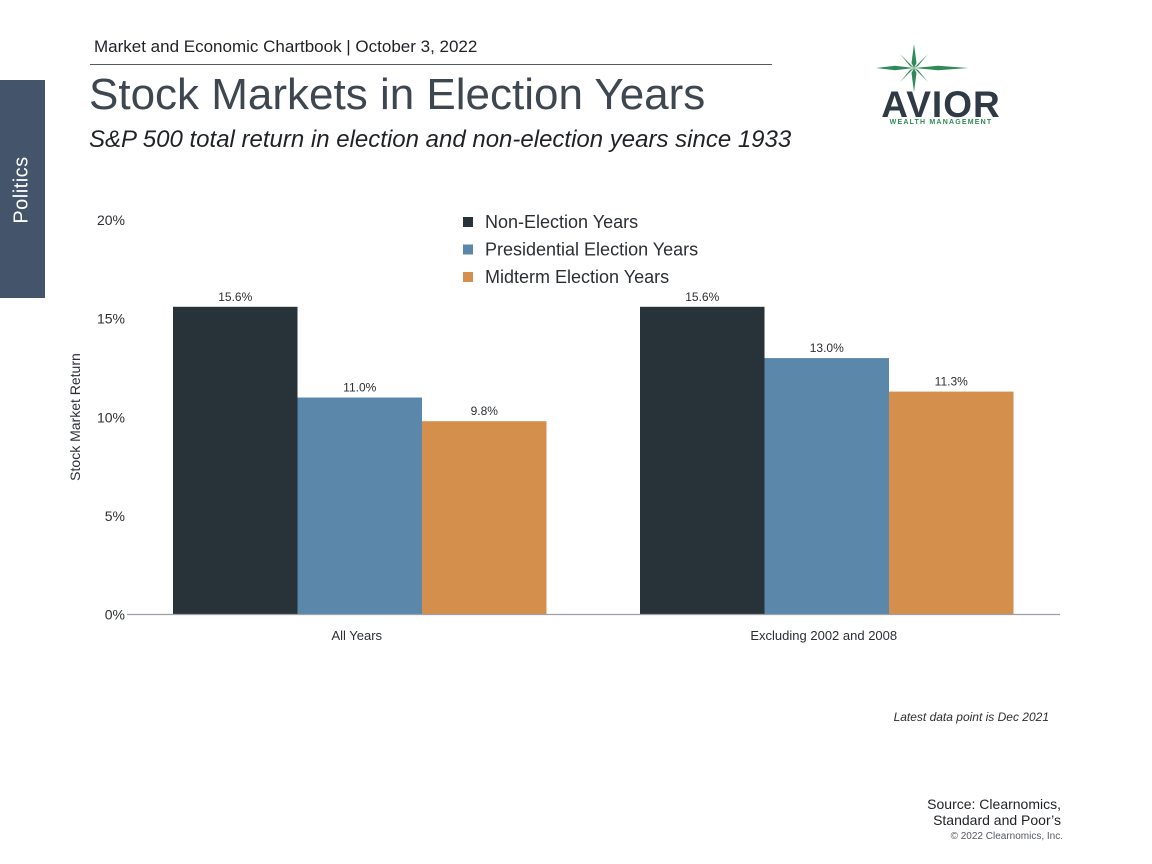  Describe the element at coordinates (22, 189) in the screenshot. I see `section-tab` at that location.